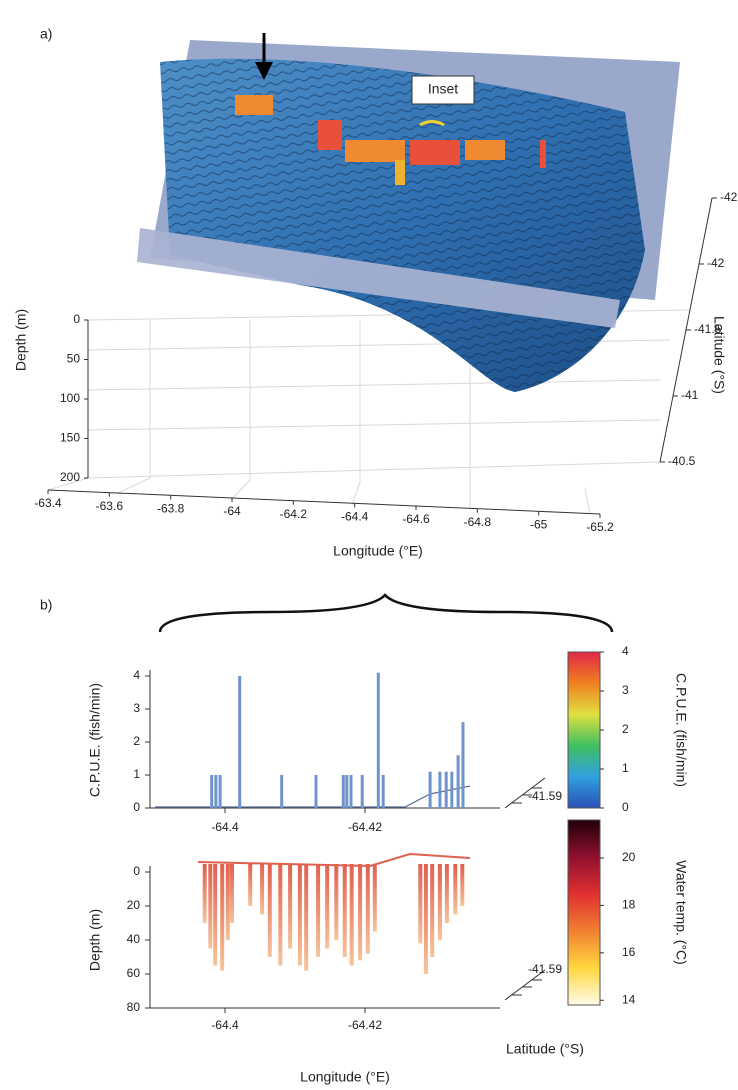 The width and height of the screenshot is (738, 1090). What do you see at coordinates (681, 730) in the screenshot?
I see `colorbar-label: C.P.U.E. (fish/min)` at bounding box center [681, 730].